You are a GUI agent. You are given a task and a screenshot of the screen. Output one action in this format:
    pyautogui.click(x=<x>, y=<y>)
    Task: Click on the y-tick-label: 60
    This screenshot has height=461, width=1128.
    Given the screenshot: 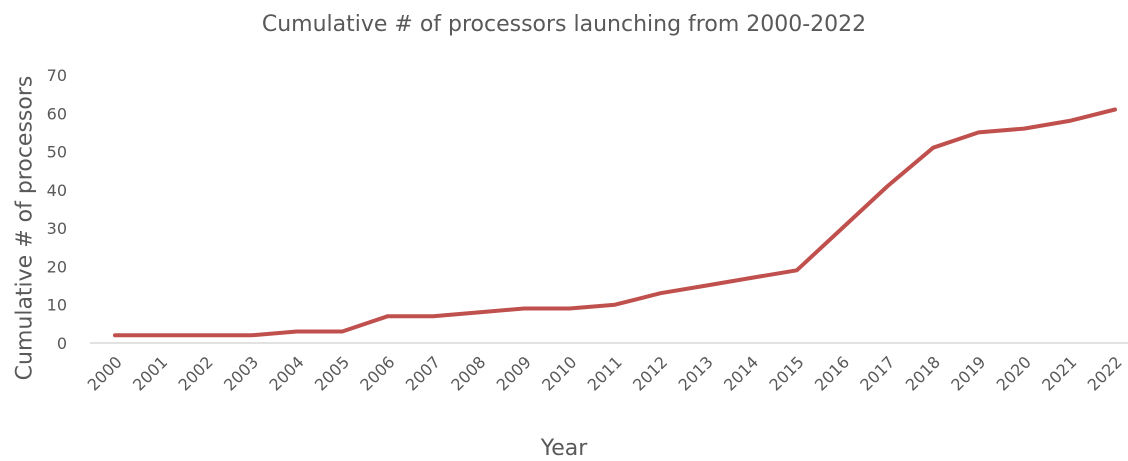 What is the action you would take?
    pyautogui.click(x=57, y=113)
    